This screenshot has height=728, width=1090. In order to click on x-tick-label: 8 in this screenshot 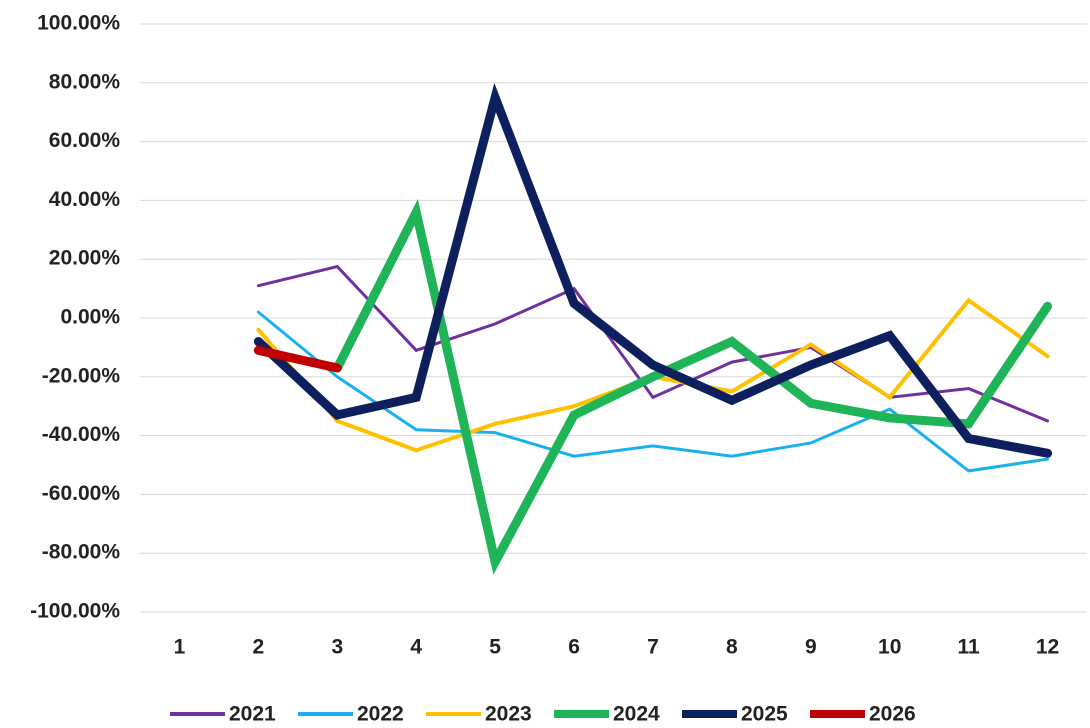, I will do `click(732, 647)`.